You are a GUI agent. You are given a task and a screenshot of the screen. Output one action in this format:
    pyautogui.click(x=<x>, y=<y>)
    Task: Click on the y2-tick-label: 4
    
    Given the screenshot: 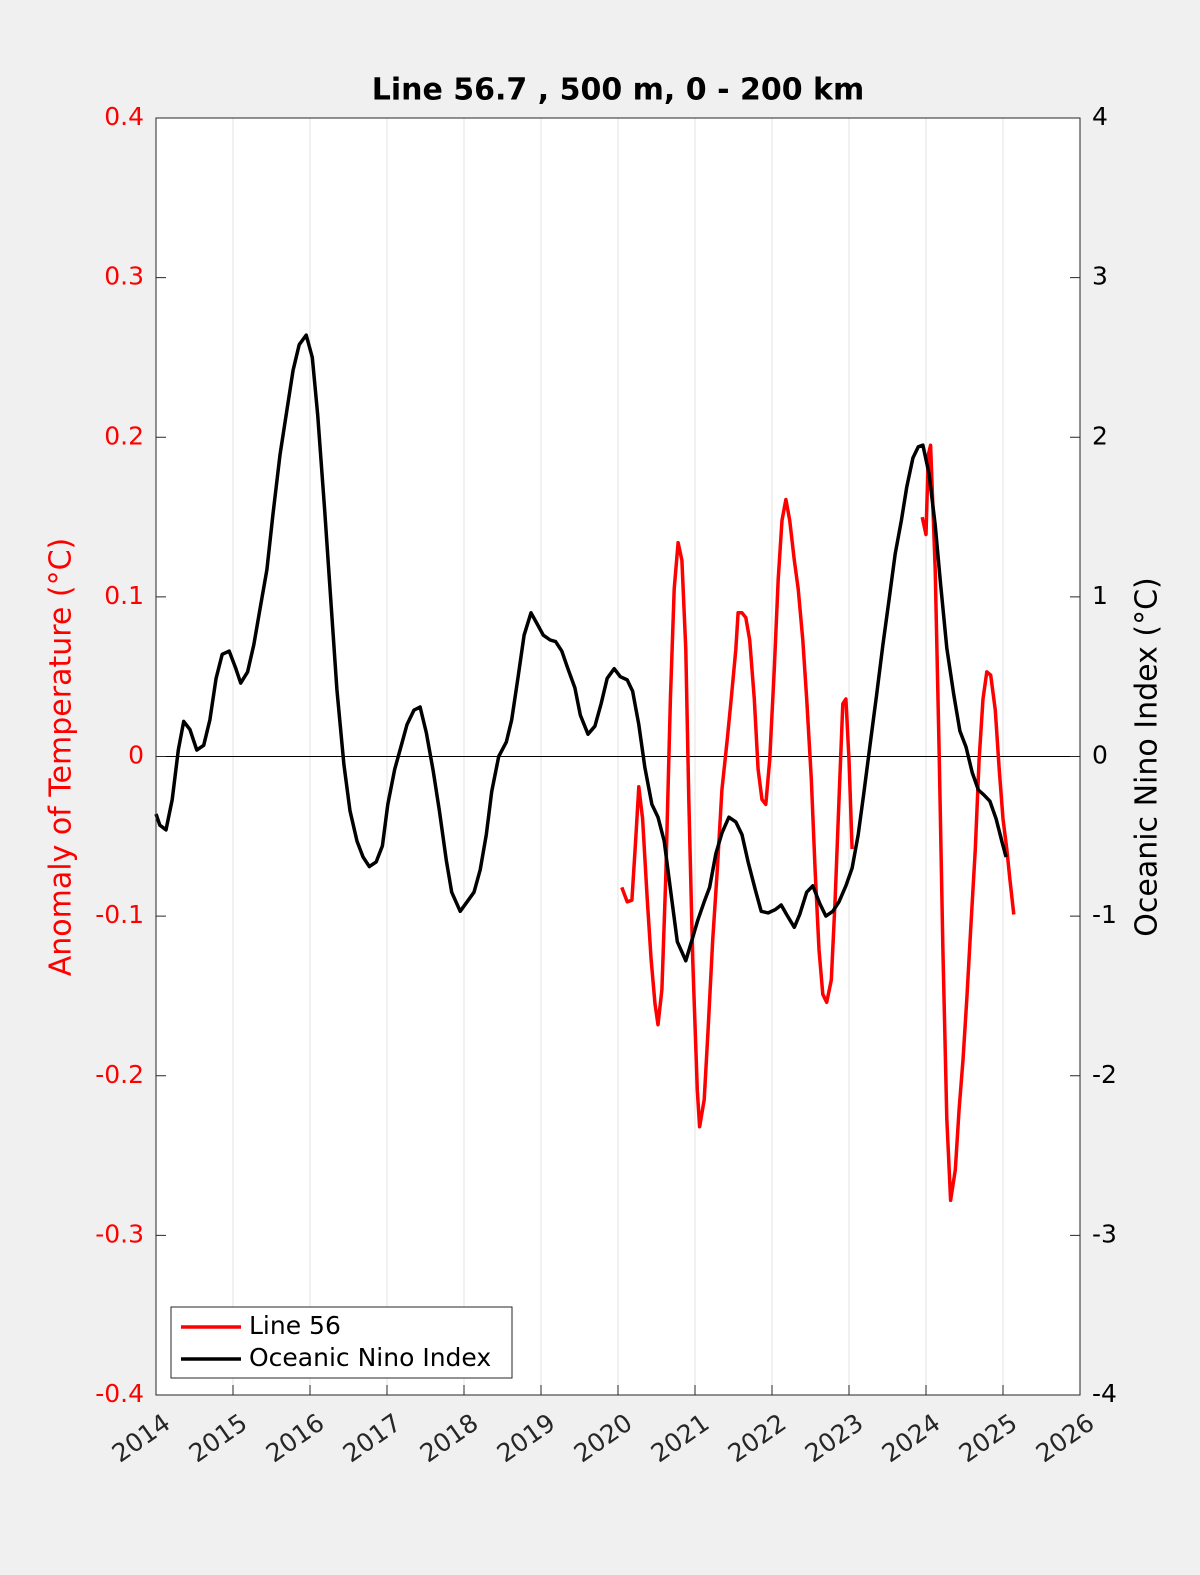 What is the action you would take?
    pyautogui.click(x=1100, y=116)
    